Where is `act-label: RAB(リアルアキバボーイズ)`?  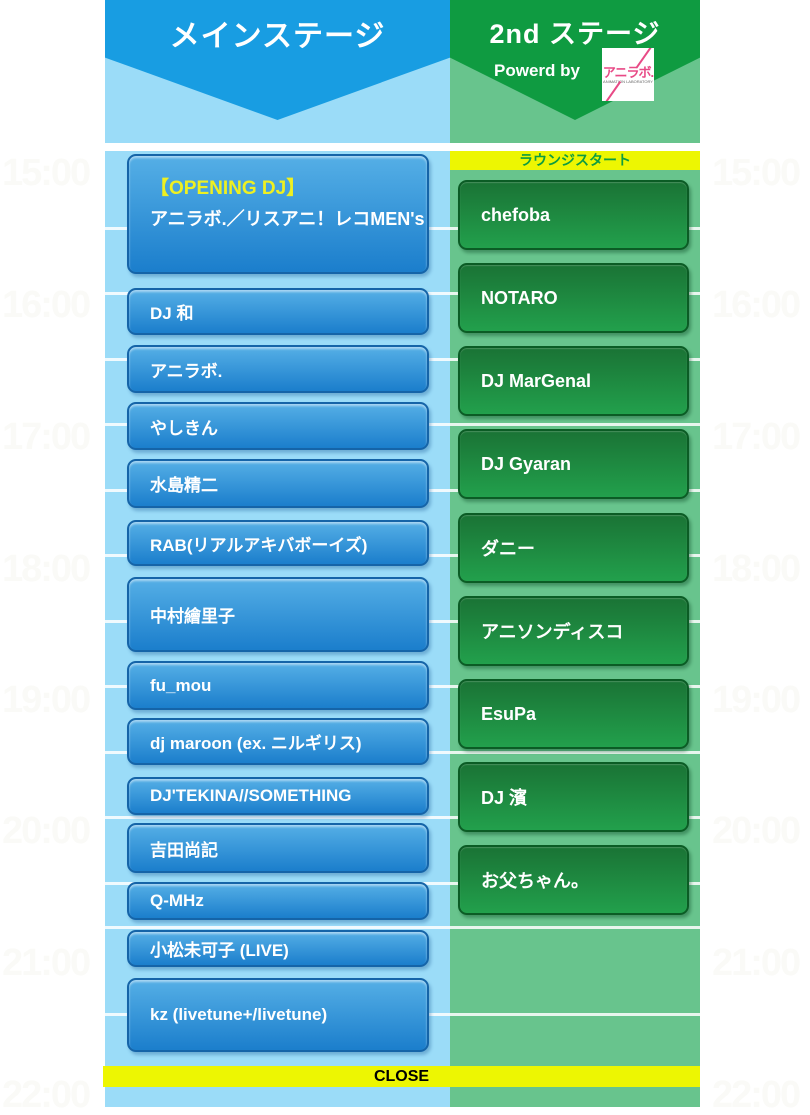
act-label: RAB(リアルアキバボーイズ) is located at coordinates (259, 545).